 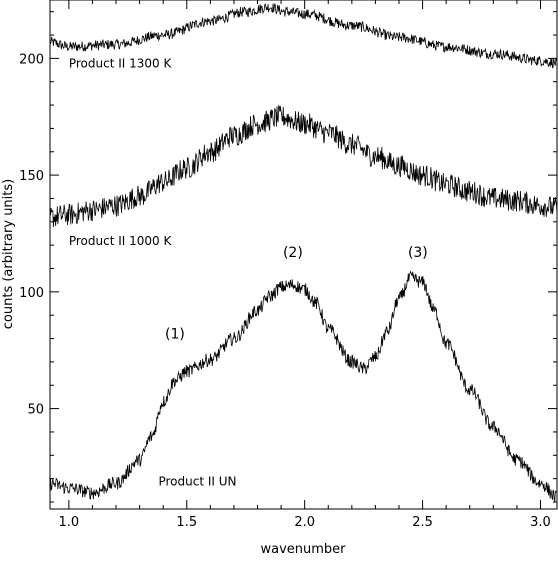 What do you see at coordinates (175, 335) in the screenshot?
I see `peak-label: (1)` at bounding box center [175, 335].